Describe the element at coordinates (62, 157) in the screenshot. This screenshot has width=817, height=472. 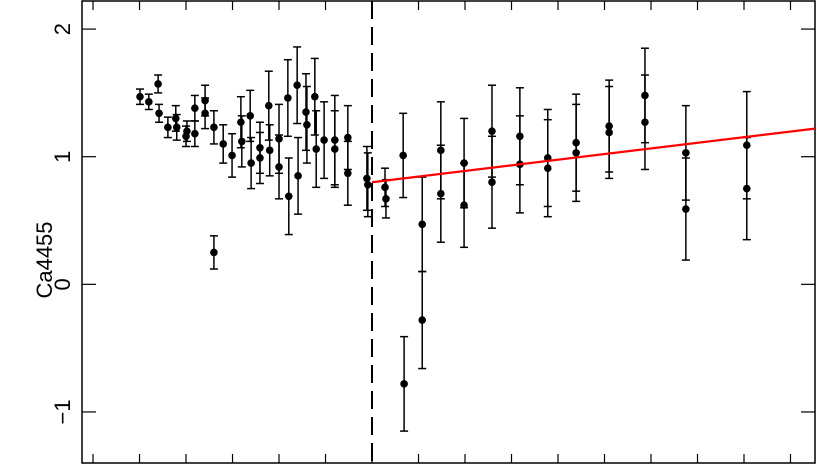
I see `y-tick-label: 1` at that location.